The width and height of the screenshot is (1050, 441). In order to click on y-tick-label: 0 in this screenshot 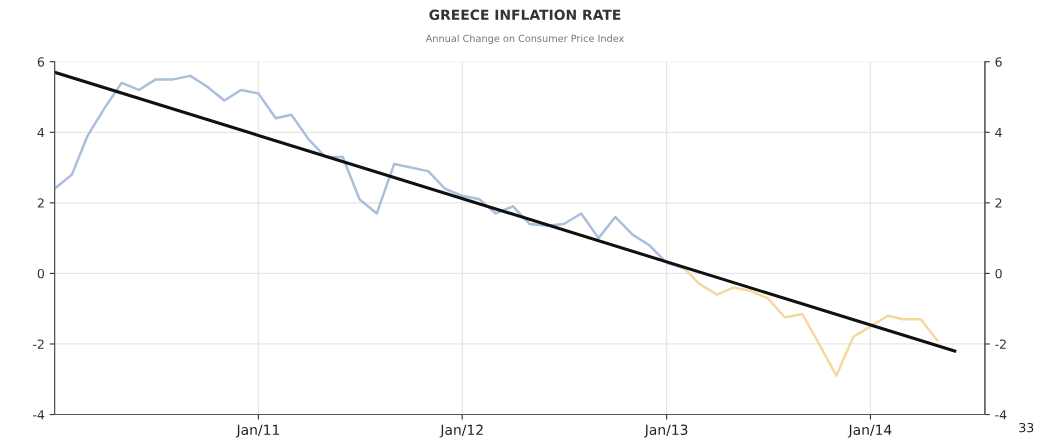, I will do `click(41, 273)`.